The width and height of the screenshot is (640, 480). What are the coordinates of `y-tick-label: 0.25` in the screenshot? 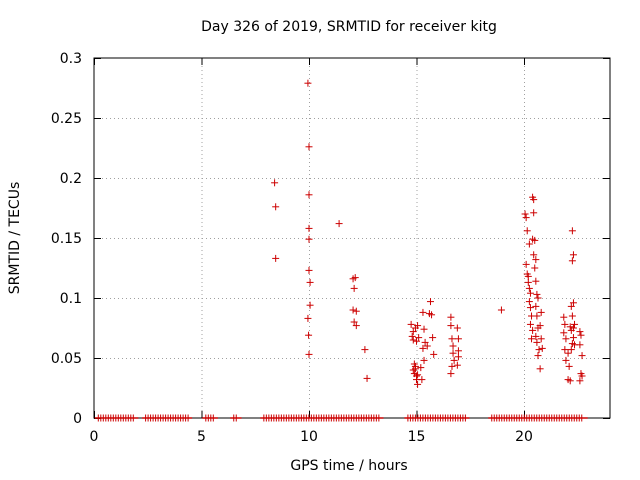 It's located at (66, 119).